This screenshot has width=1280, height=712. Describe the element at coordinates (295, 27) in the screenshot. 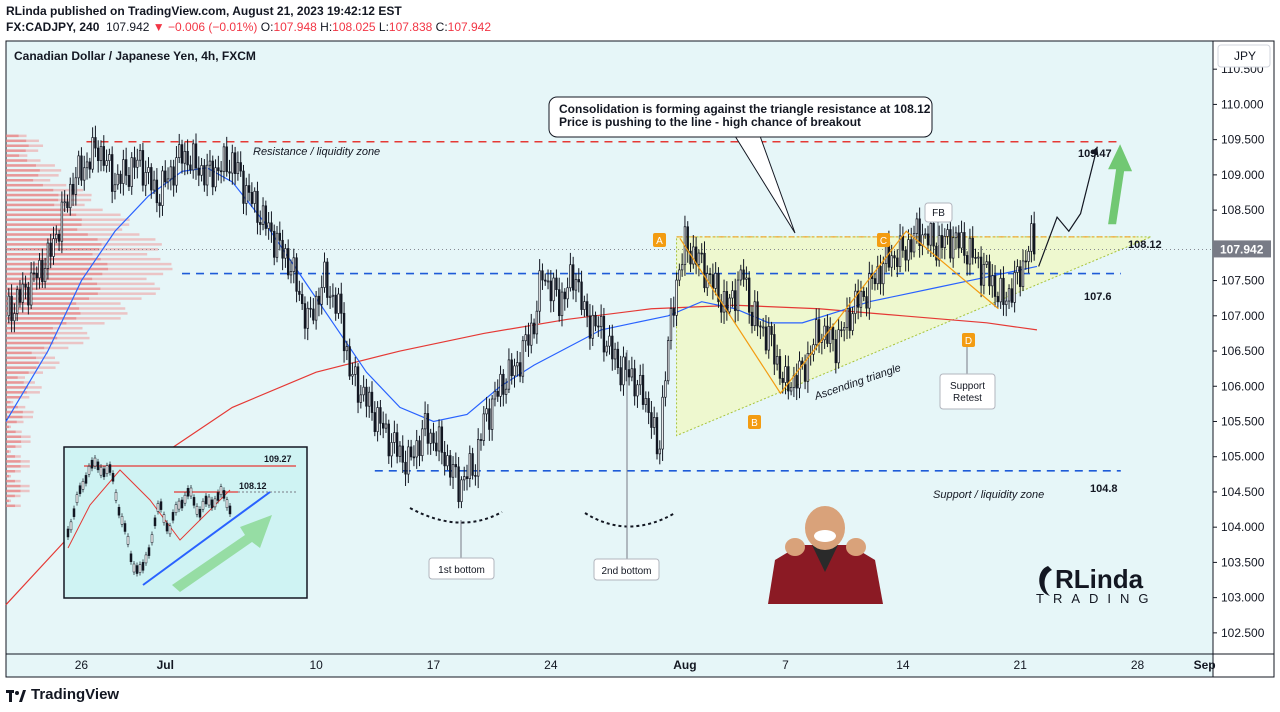

I see `open-value: 107.948` at that location.